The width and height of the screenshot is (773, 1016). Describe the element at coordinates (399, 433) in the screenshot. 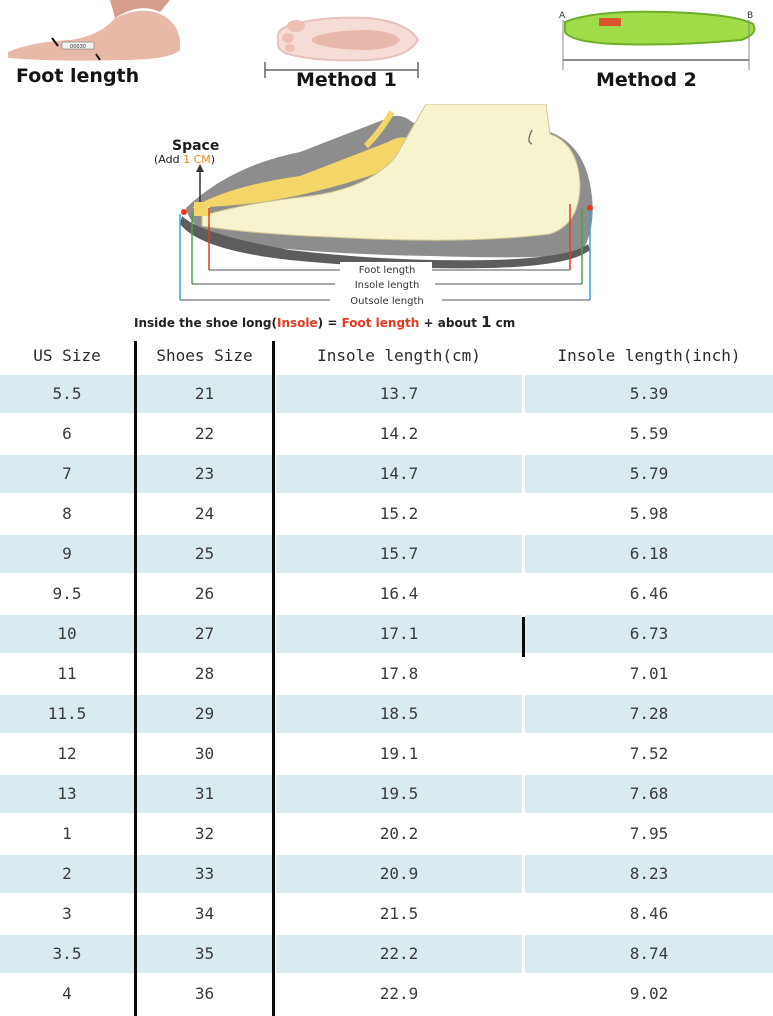

I see `insole-cm-cell: 14.2` at that location.